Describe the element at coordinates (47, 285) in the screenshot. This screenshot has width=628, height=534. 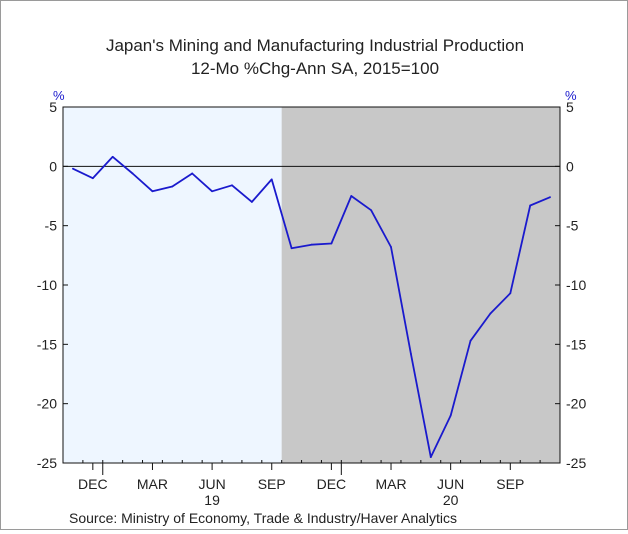
I see `y-tick-label-left: -10` at that location.